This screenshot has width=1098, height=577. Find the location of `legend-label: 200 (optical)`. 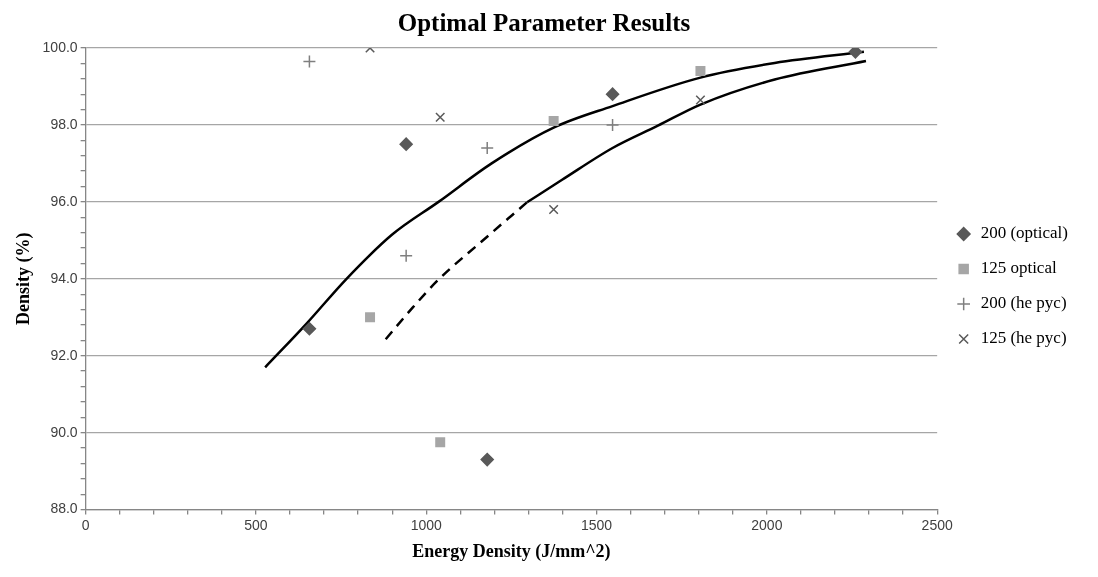

legend-label: 200 (optical) is located at coordinates (1024, 233).